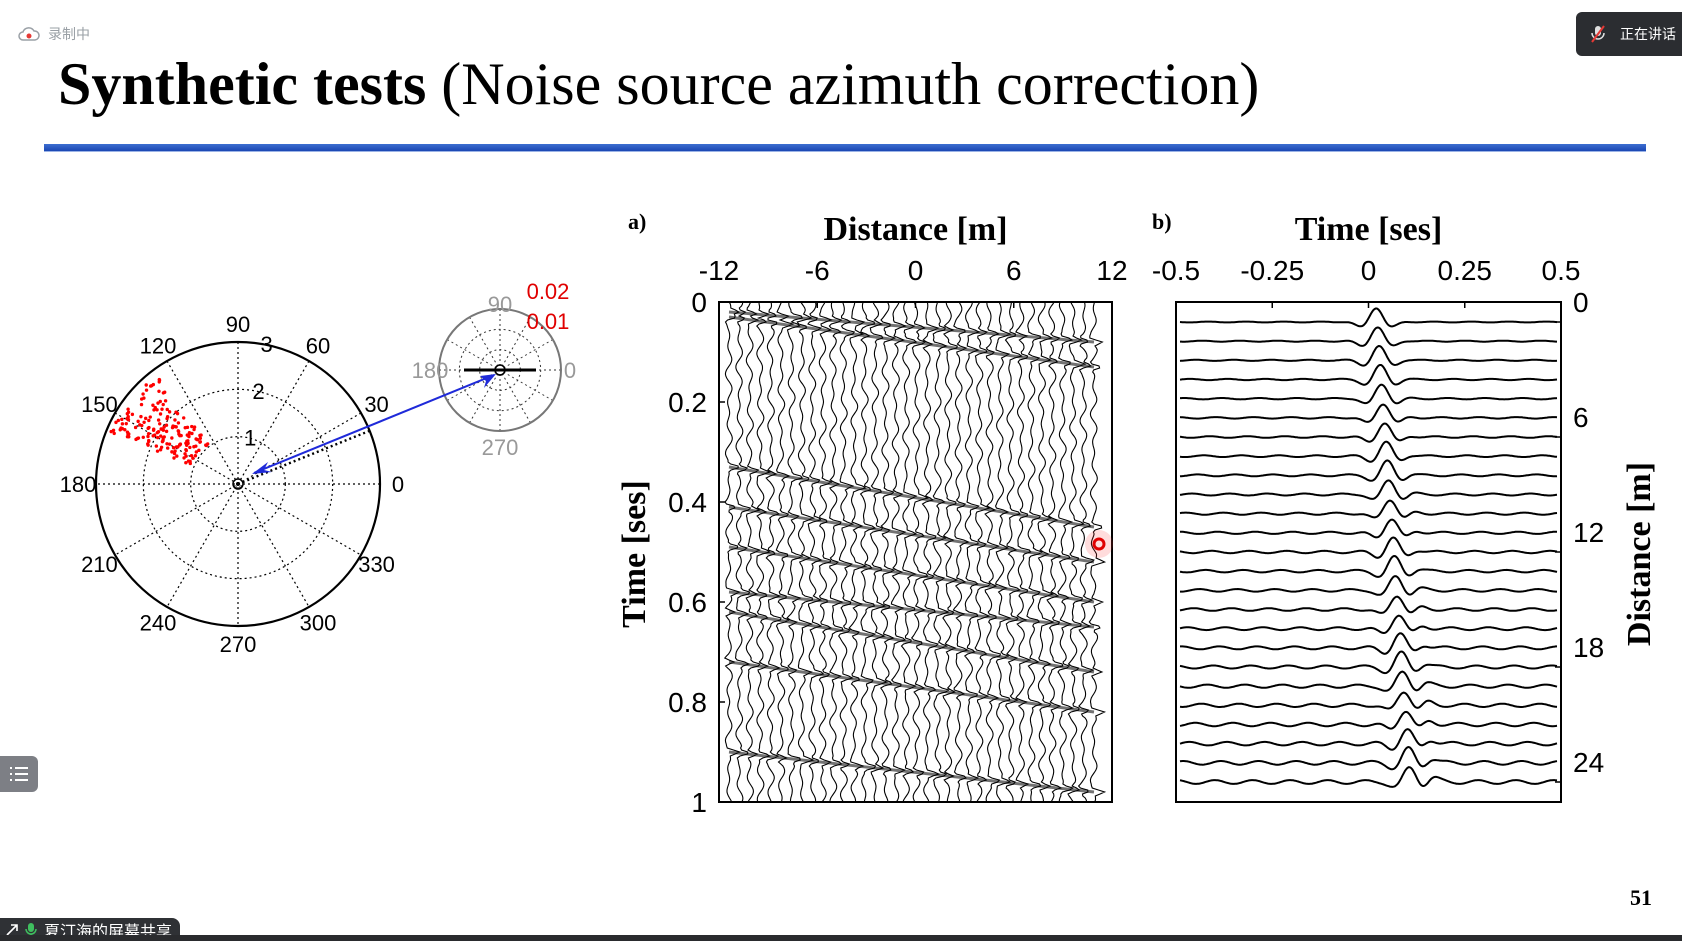  What do you see at coordinates (1629, 34) in the screenshot?
I see `speaking-indicator: 正在讲话` at bounding box center [1629, 34].